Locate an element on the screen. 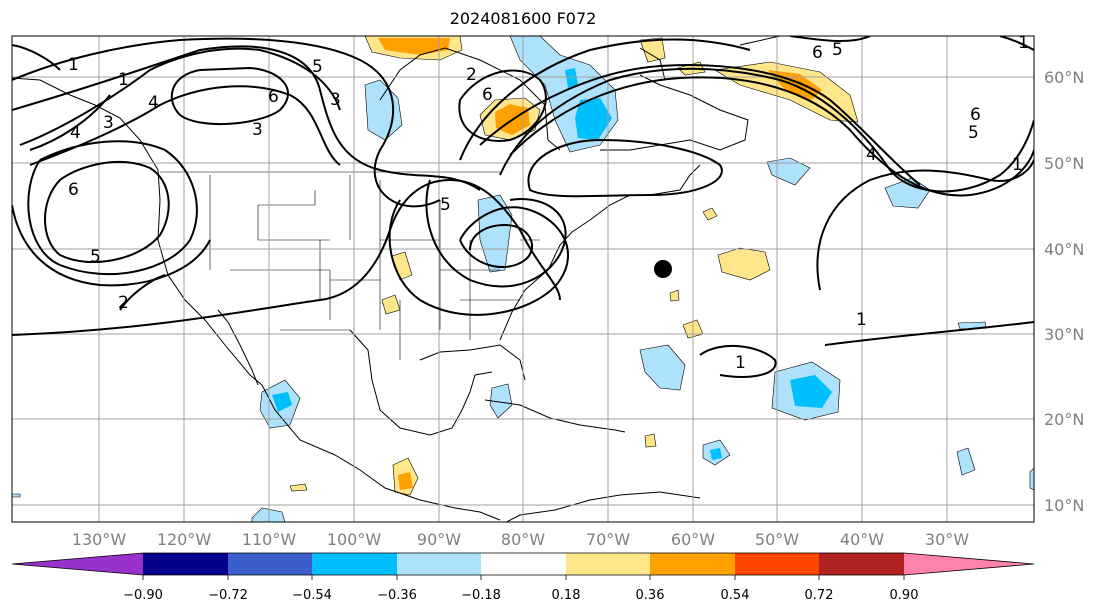 Image resolution: width=1105 pixels, height=615 pixels. lon-label: 120°W is located at coordinates (184, 539).